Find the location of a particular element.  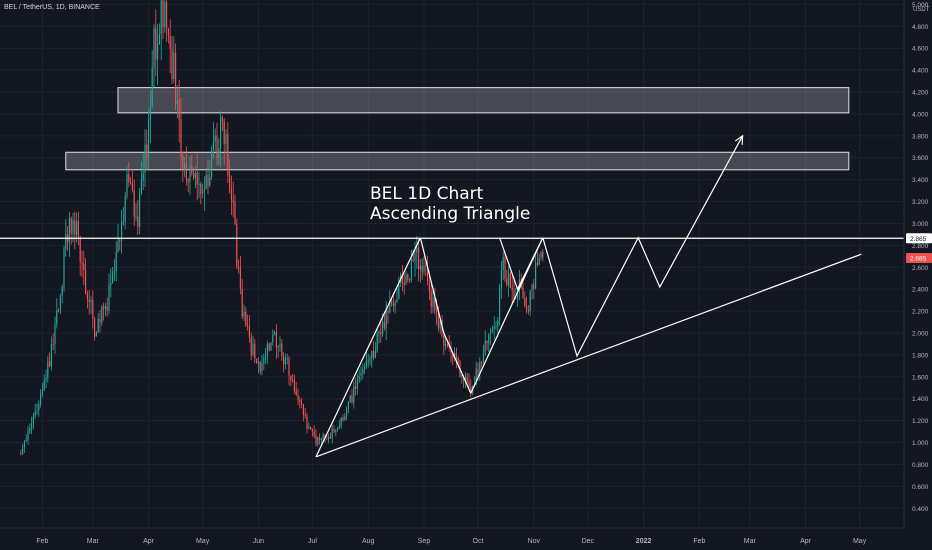

y-tick-label: 2.600 is located at coordinates (920, 268).